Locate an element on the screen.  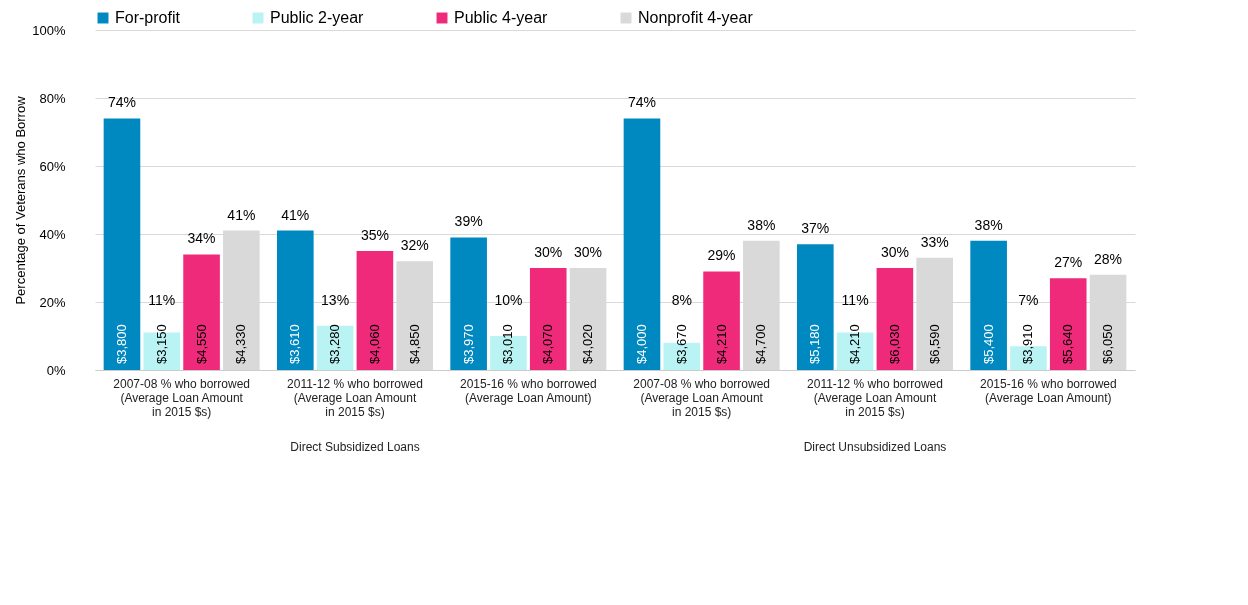
legend-label: Public 4-year is located at coordinates (501, 17).